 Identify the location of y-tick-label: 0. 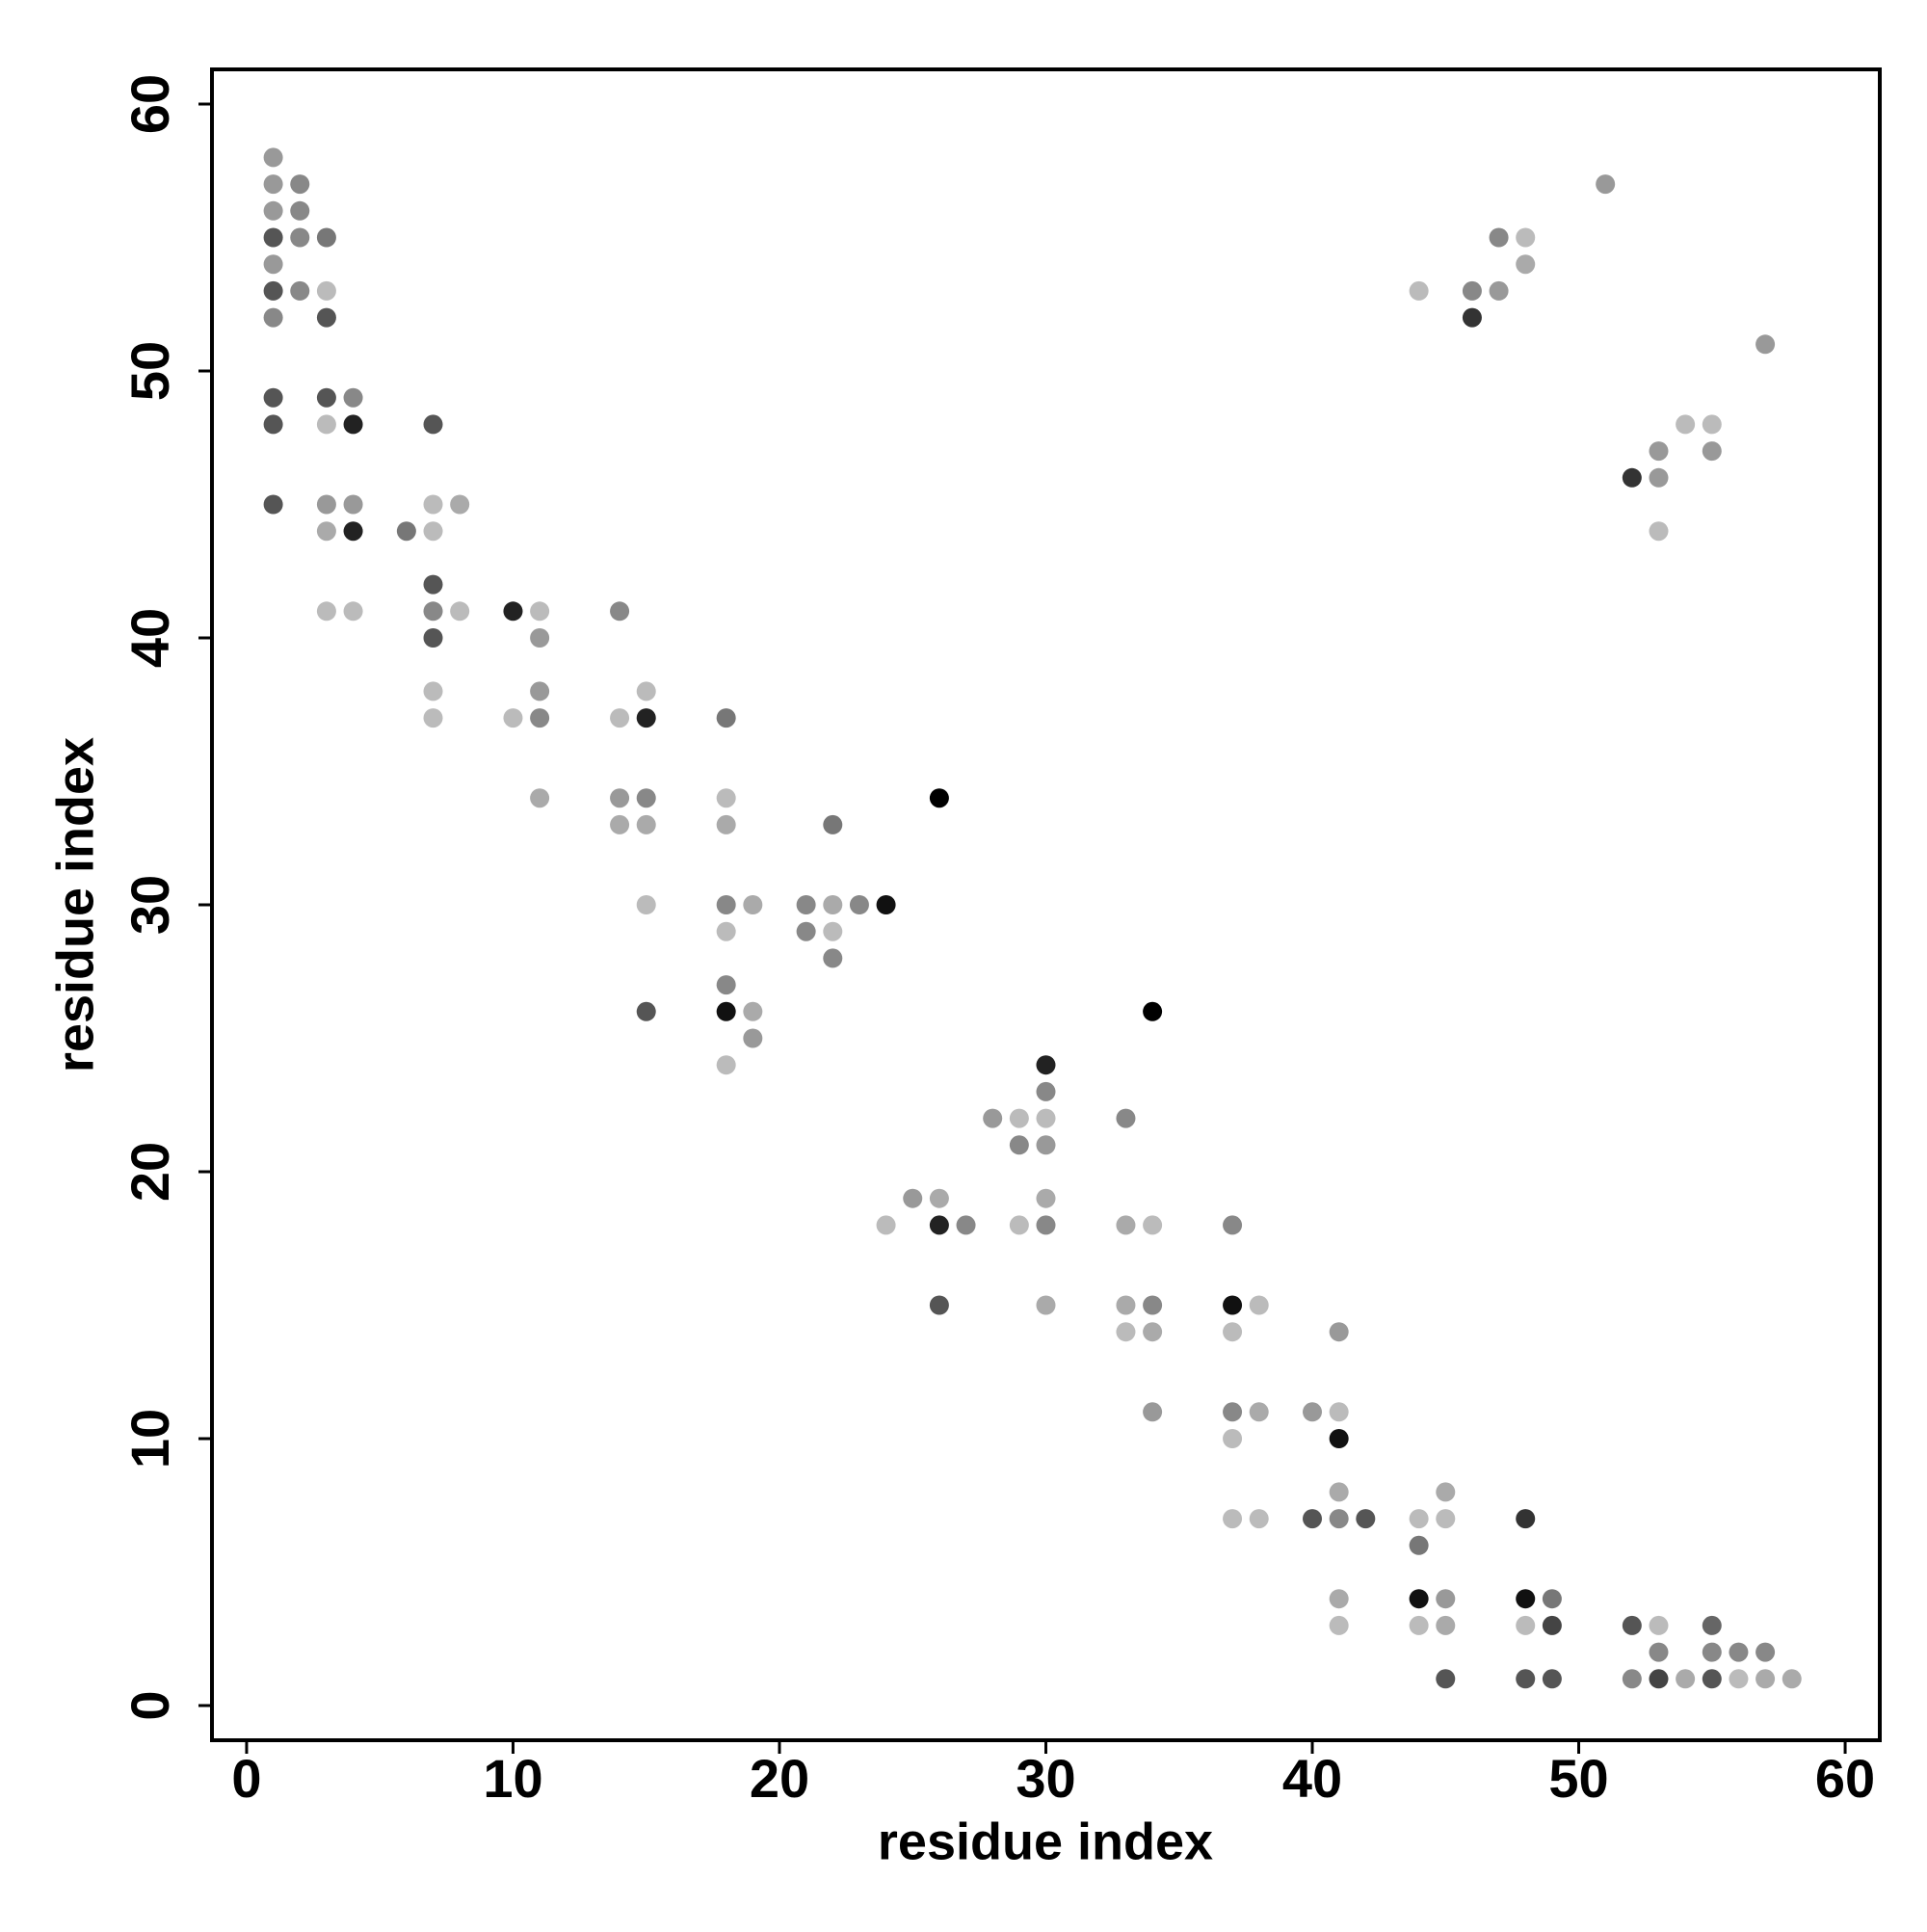
(149, 1705).